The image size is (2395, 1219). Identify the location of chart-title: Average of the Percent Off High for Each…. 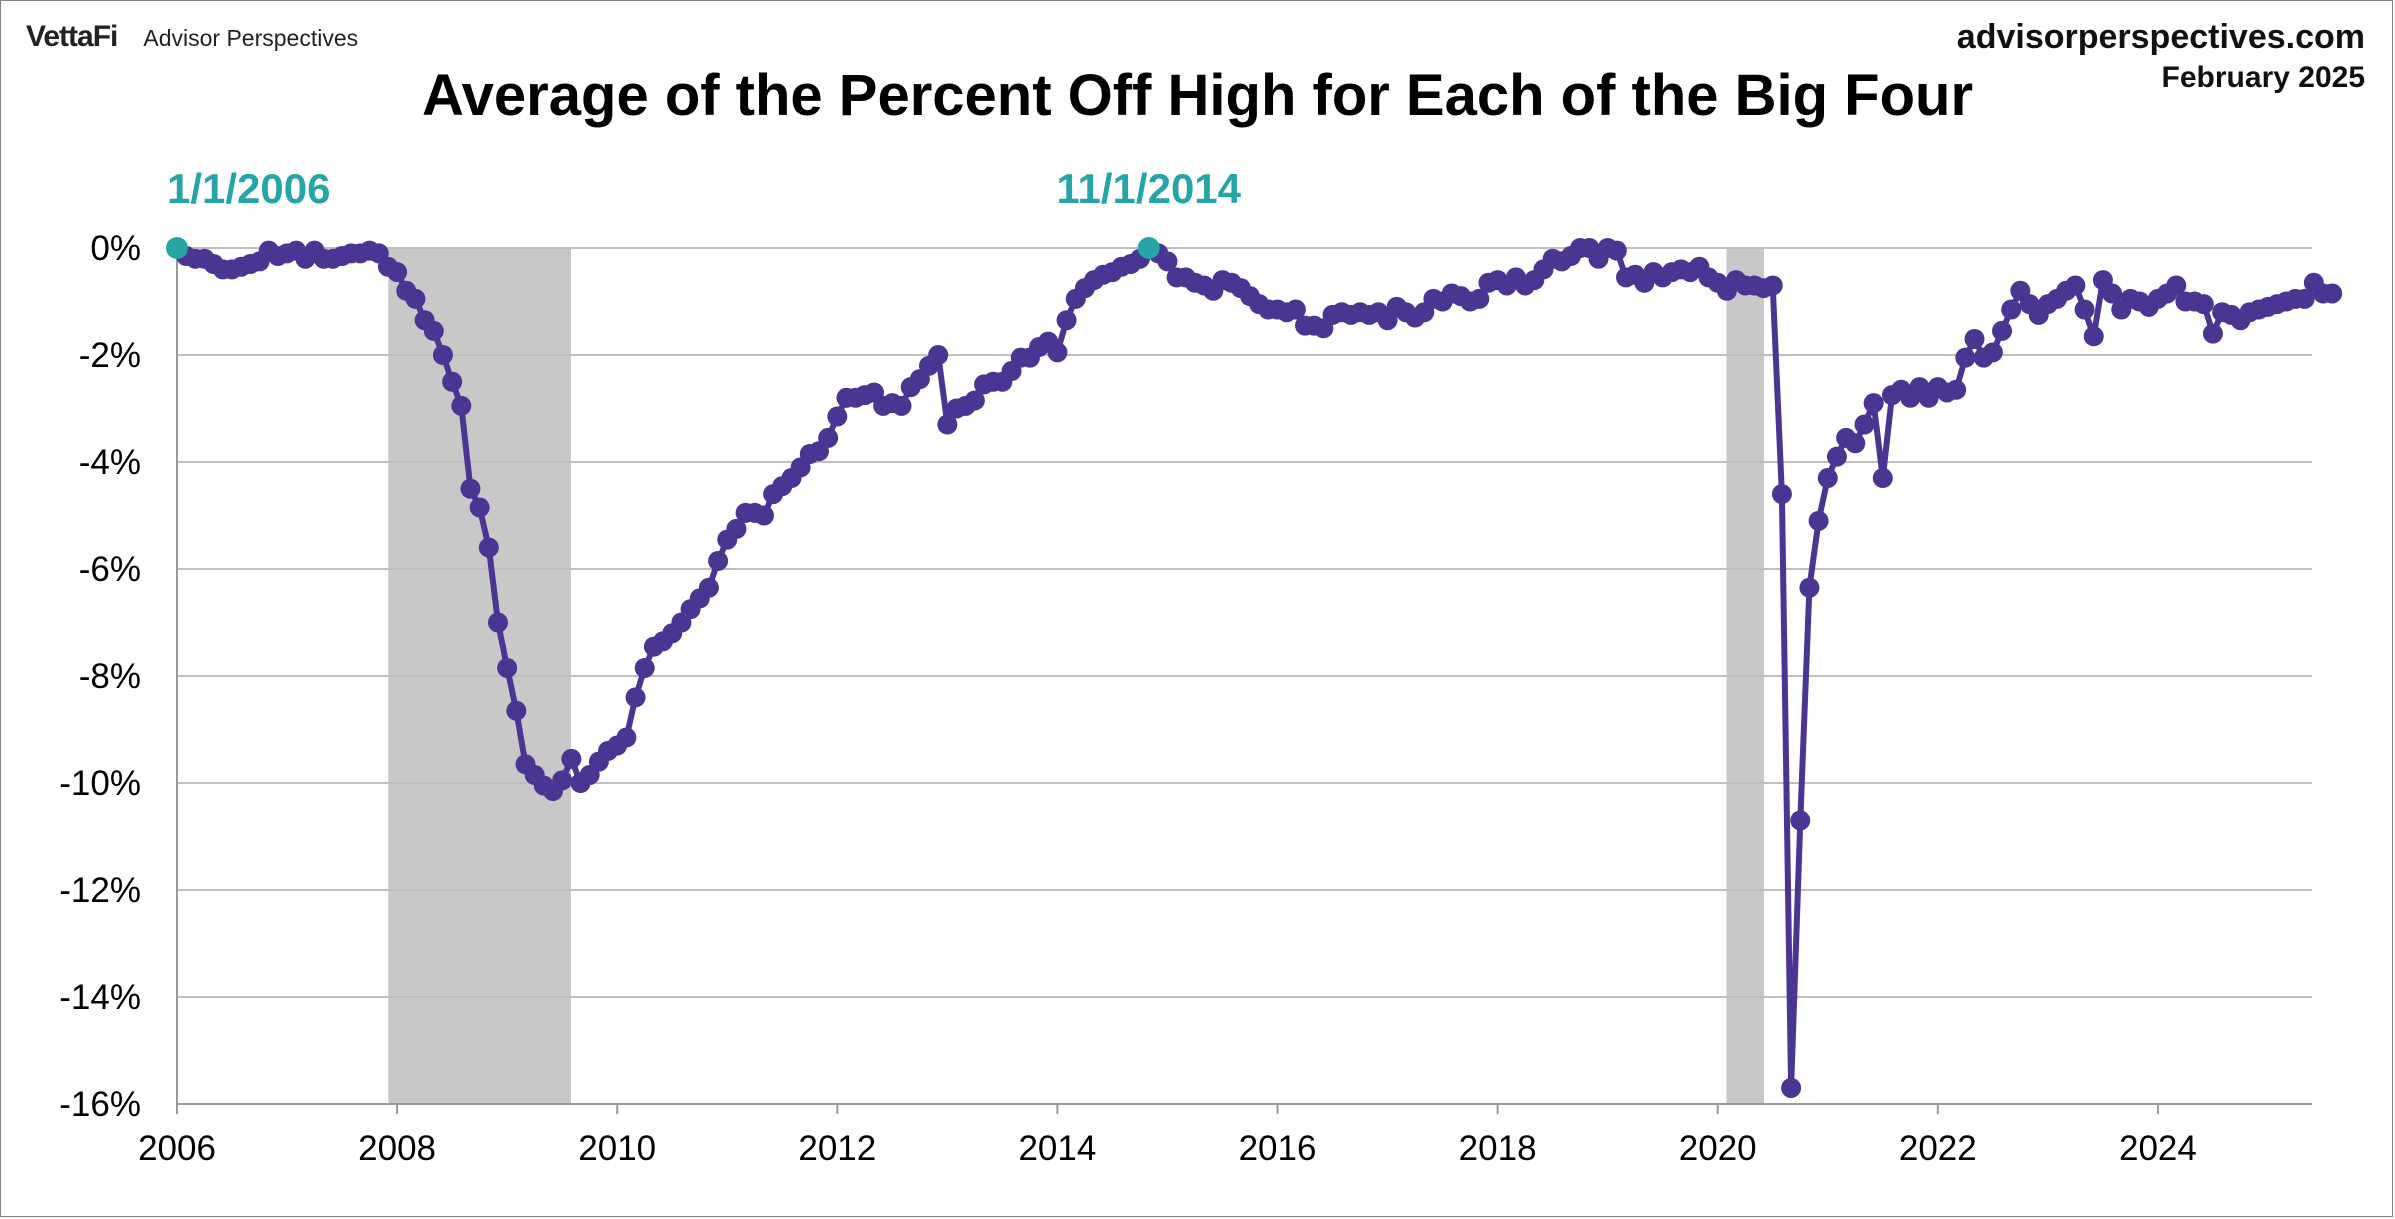
(1197, 95).